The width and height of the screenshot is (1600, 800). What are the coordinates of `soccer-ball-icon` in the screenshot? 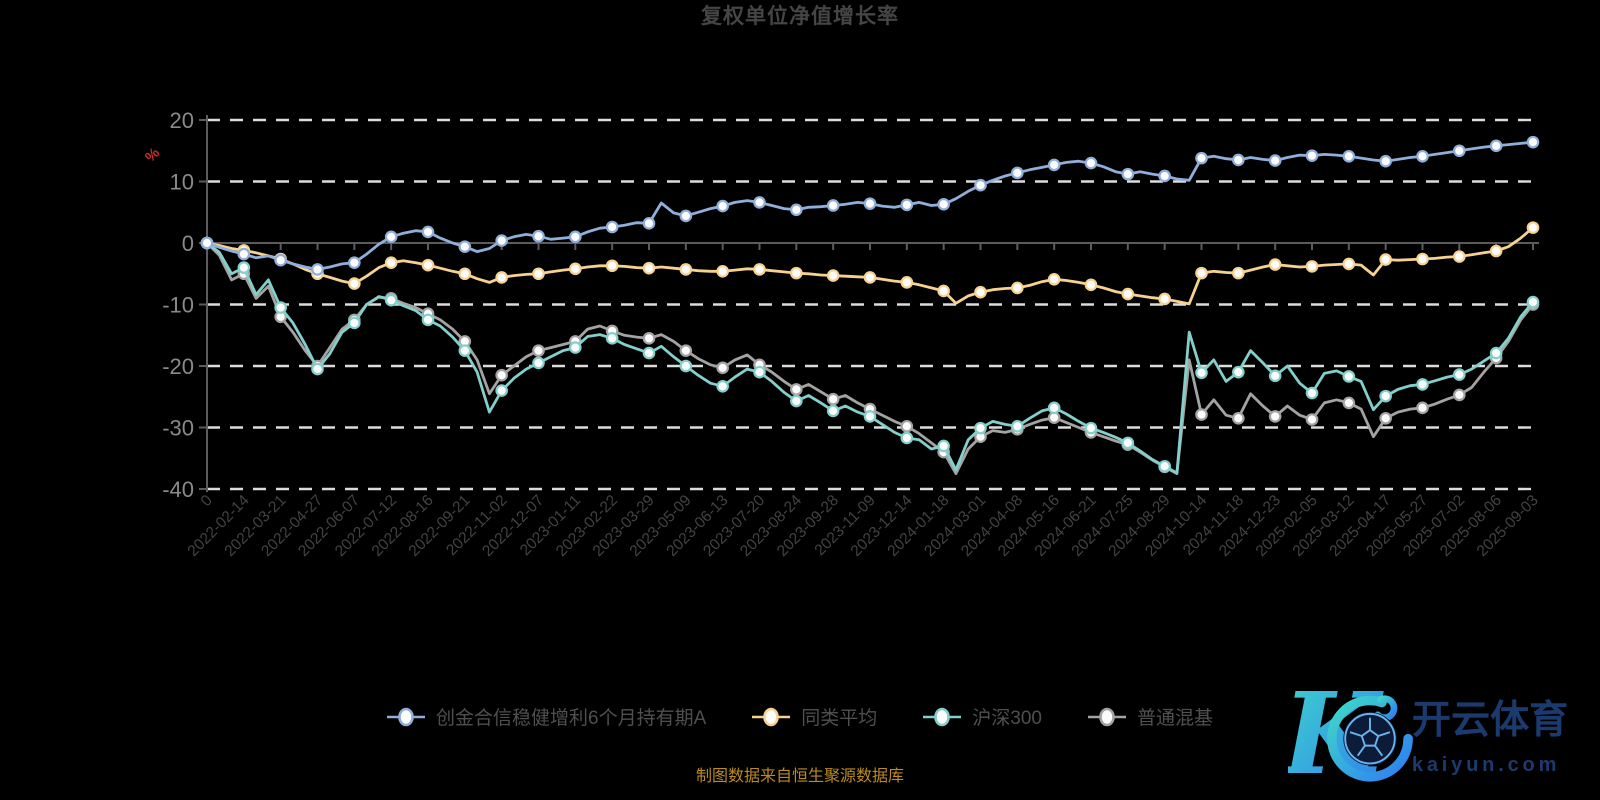 It's located at (1370, 738).